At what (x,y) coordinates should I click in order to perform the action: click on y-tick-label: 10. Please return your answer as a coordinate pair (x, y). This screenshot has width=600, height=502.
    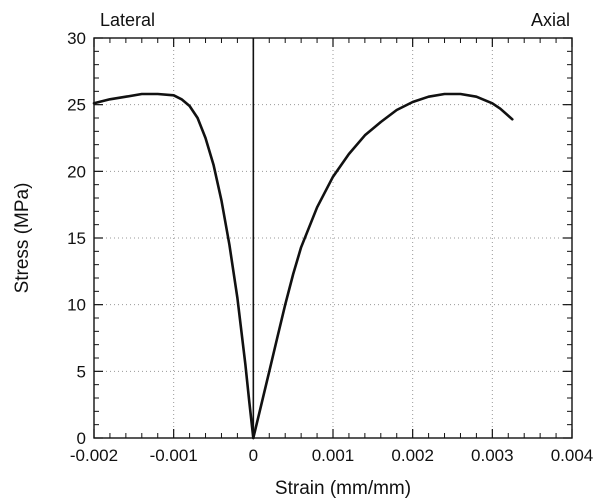
    Looking at the image, I should click on (76, 305).